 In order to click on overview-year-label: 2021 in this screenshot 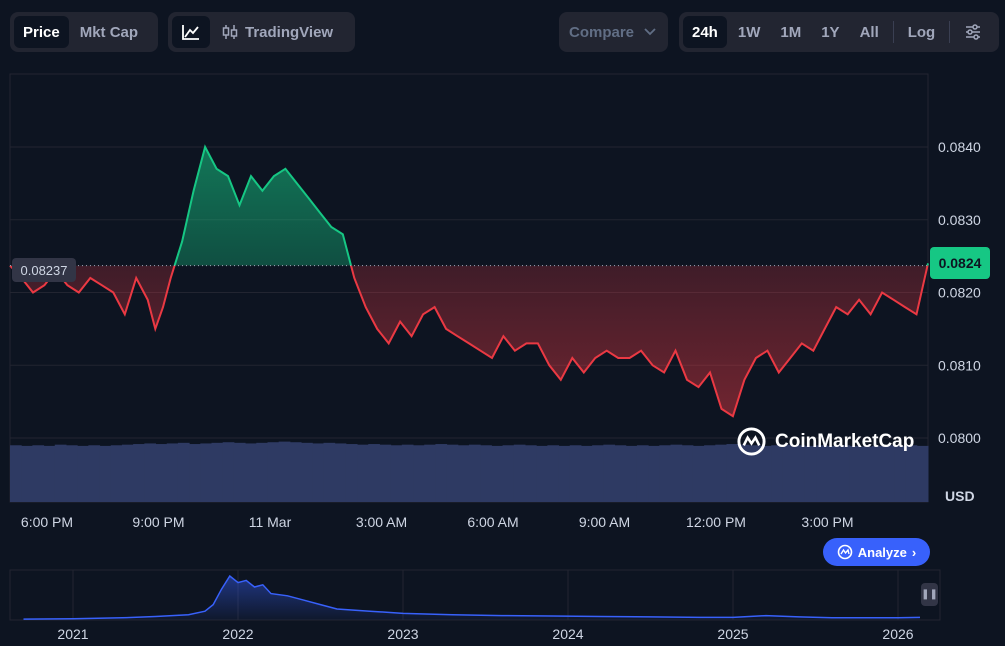, I will do `click(72, 634)`.